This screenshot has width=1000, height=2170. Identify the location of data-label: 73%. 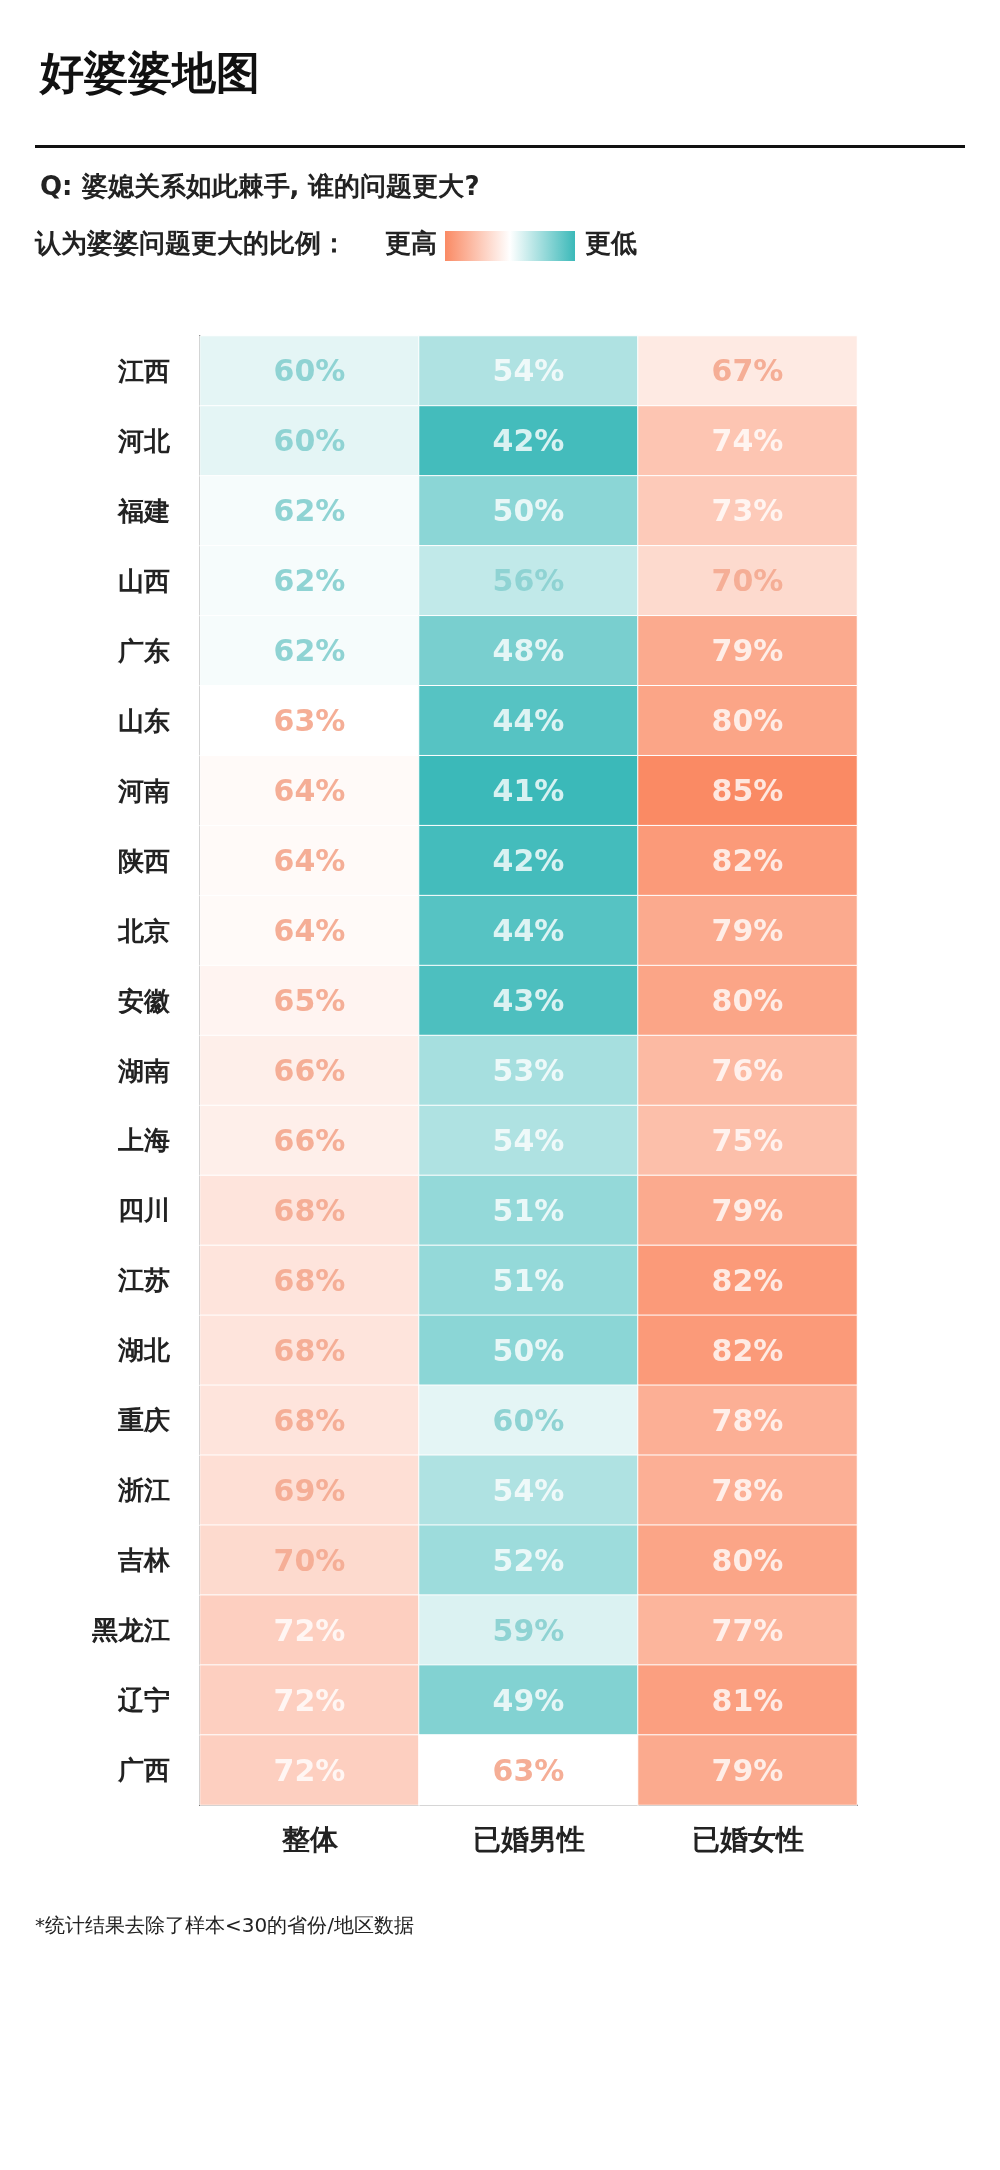
(747, 511).